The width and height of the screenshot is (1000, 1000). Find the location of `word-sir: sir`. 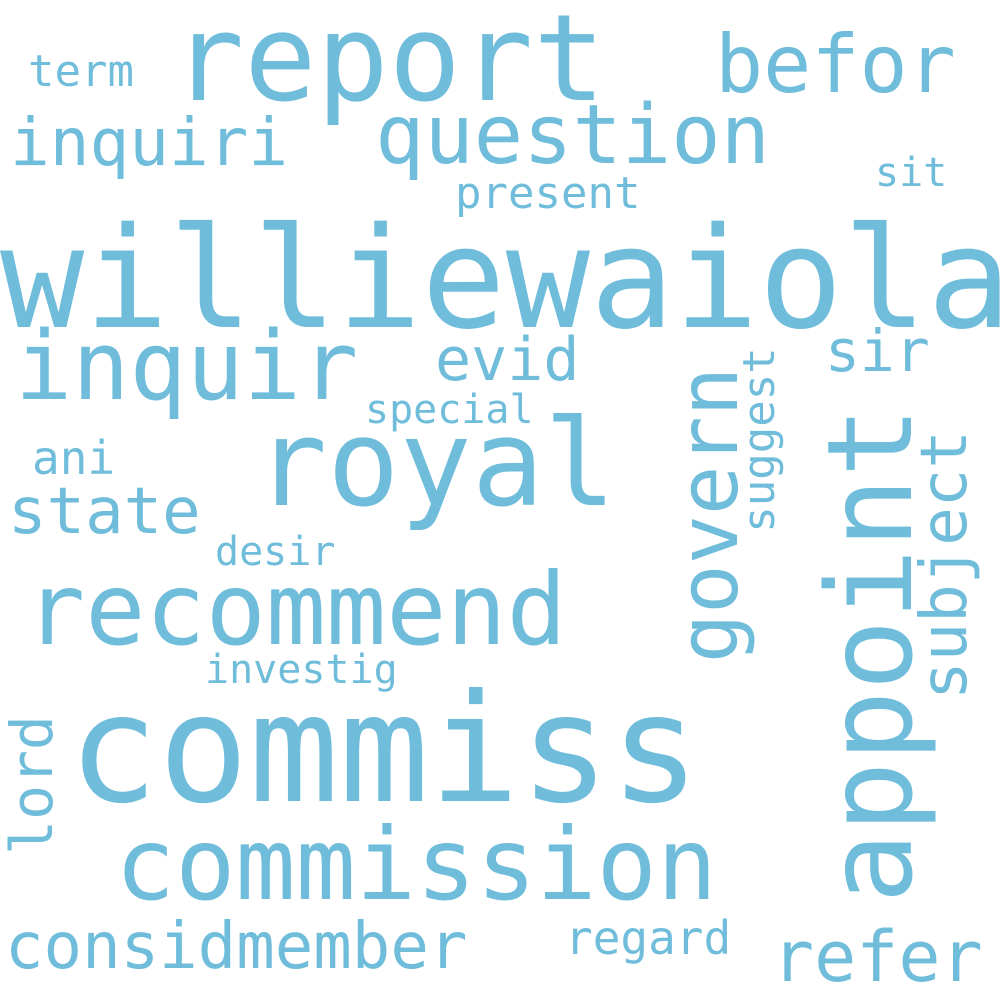

word-sir: sir is located at coordinates (877, 351).